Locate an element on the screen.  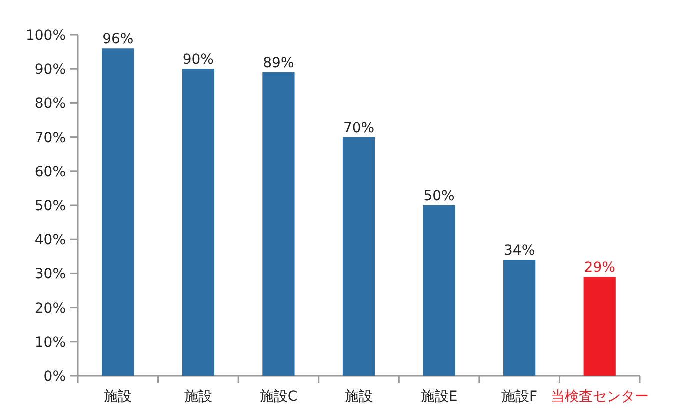
y-tick-label: 50% is located at coordinates (50, 206).